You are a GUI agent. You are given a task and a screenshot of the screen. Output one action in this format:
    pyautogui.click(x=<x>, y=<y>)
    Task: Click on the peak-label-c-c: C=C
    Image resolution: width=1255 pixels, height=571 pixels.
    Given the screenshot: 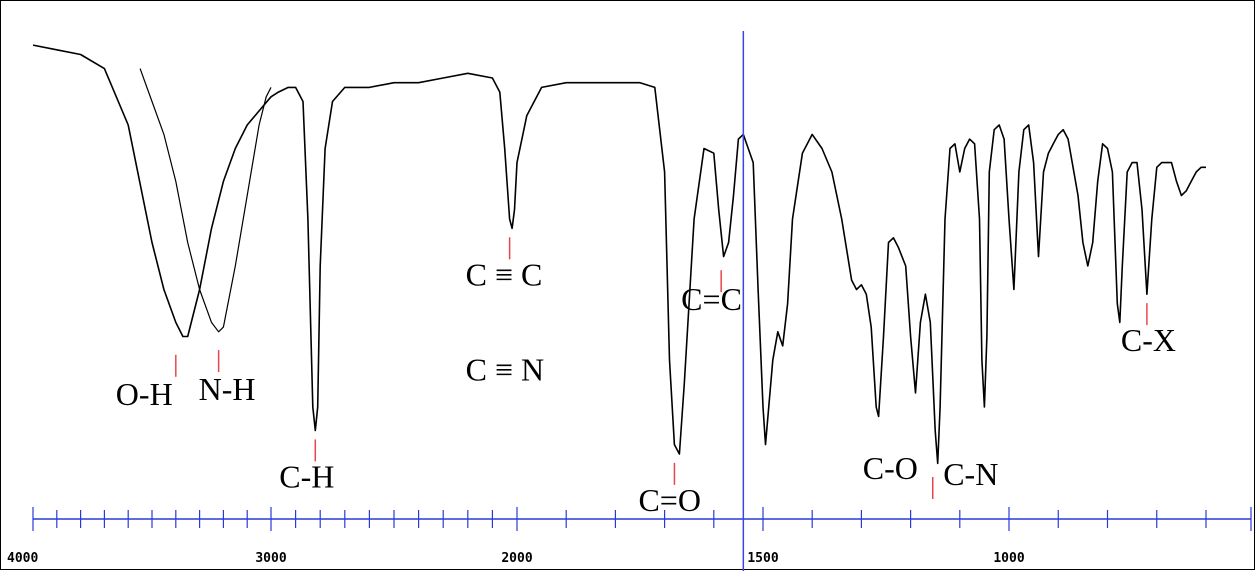 What is the action you would take?
    pyautogui.click(x=711, y=299)
    